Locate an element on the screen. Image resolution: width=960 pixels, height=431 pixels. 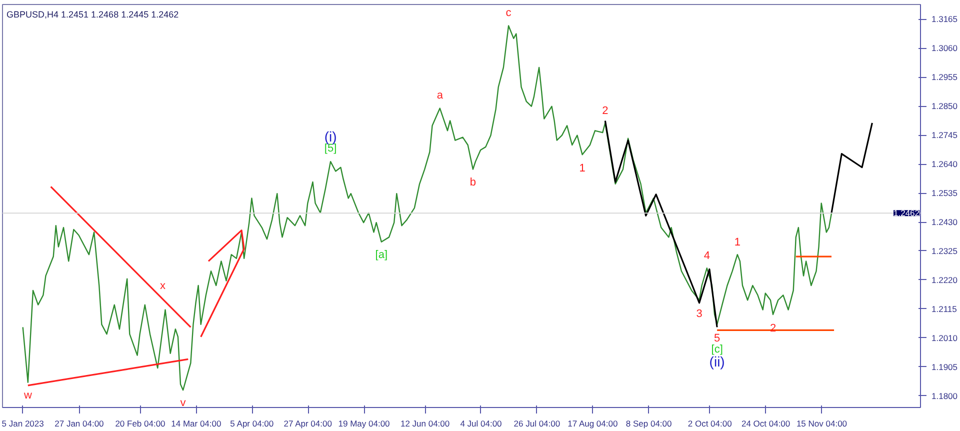
y-tick-label: 1.2430 is located at coordinates (945, 222).